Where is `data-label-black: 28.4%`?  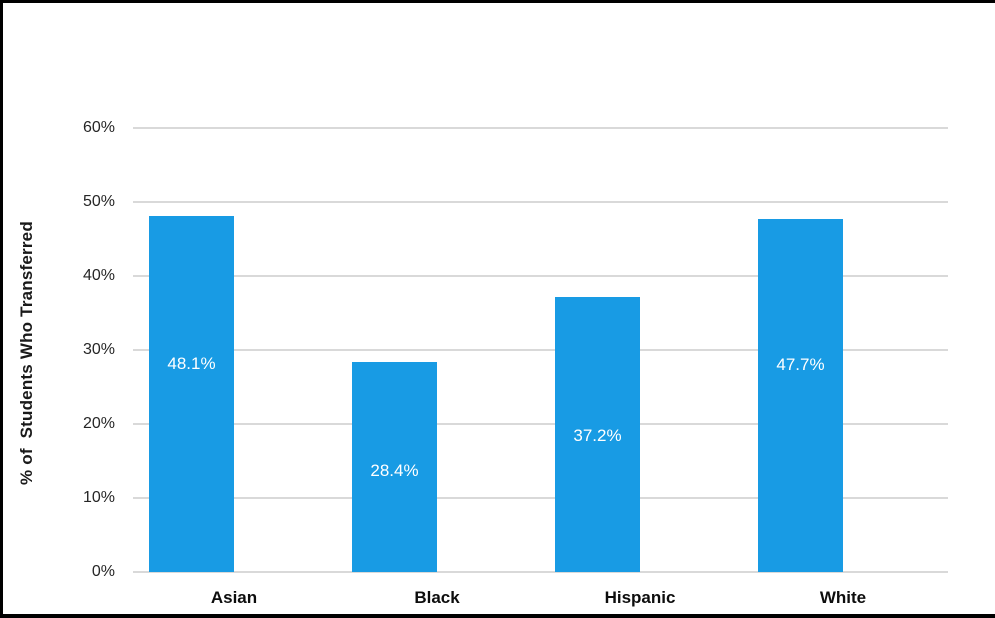 data-label-black: 28.4% is located at coordinates (394, 470).